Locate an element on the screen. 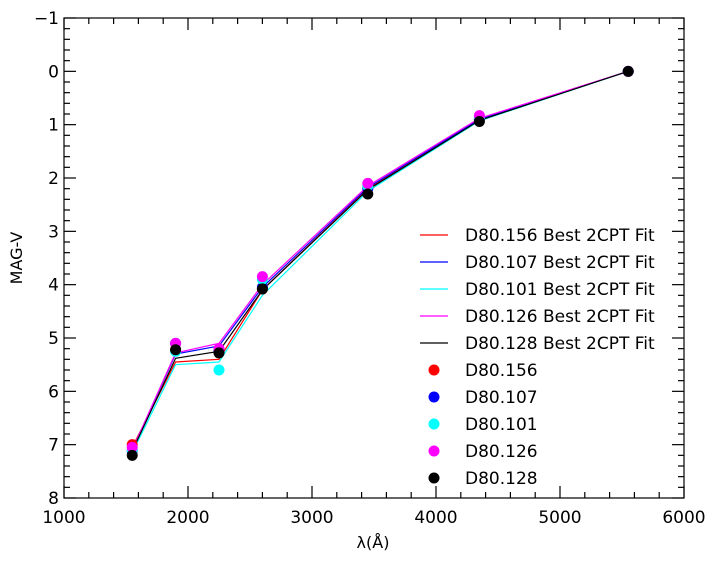  legend-label: D80.128 Best 2CPT Fit is located at coordinates (560, 344).